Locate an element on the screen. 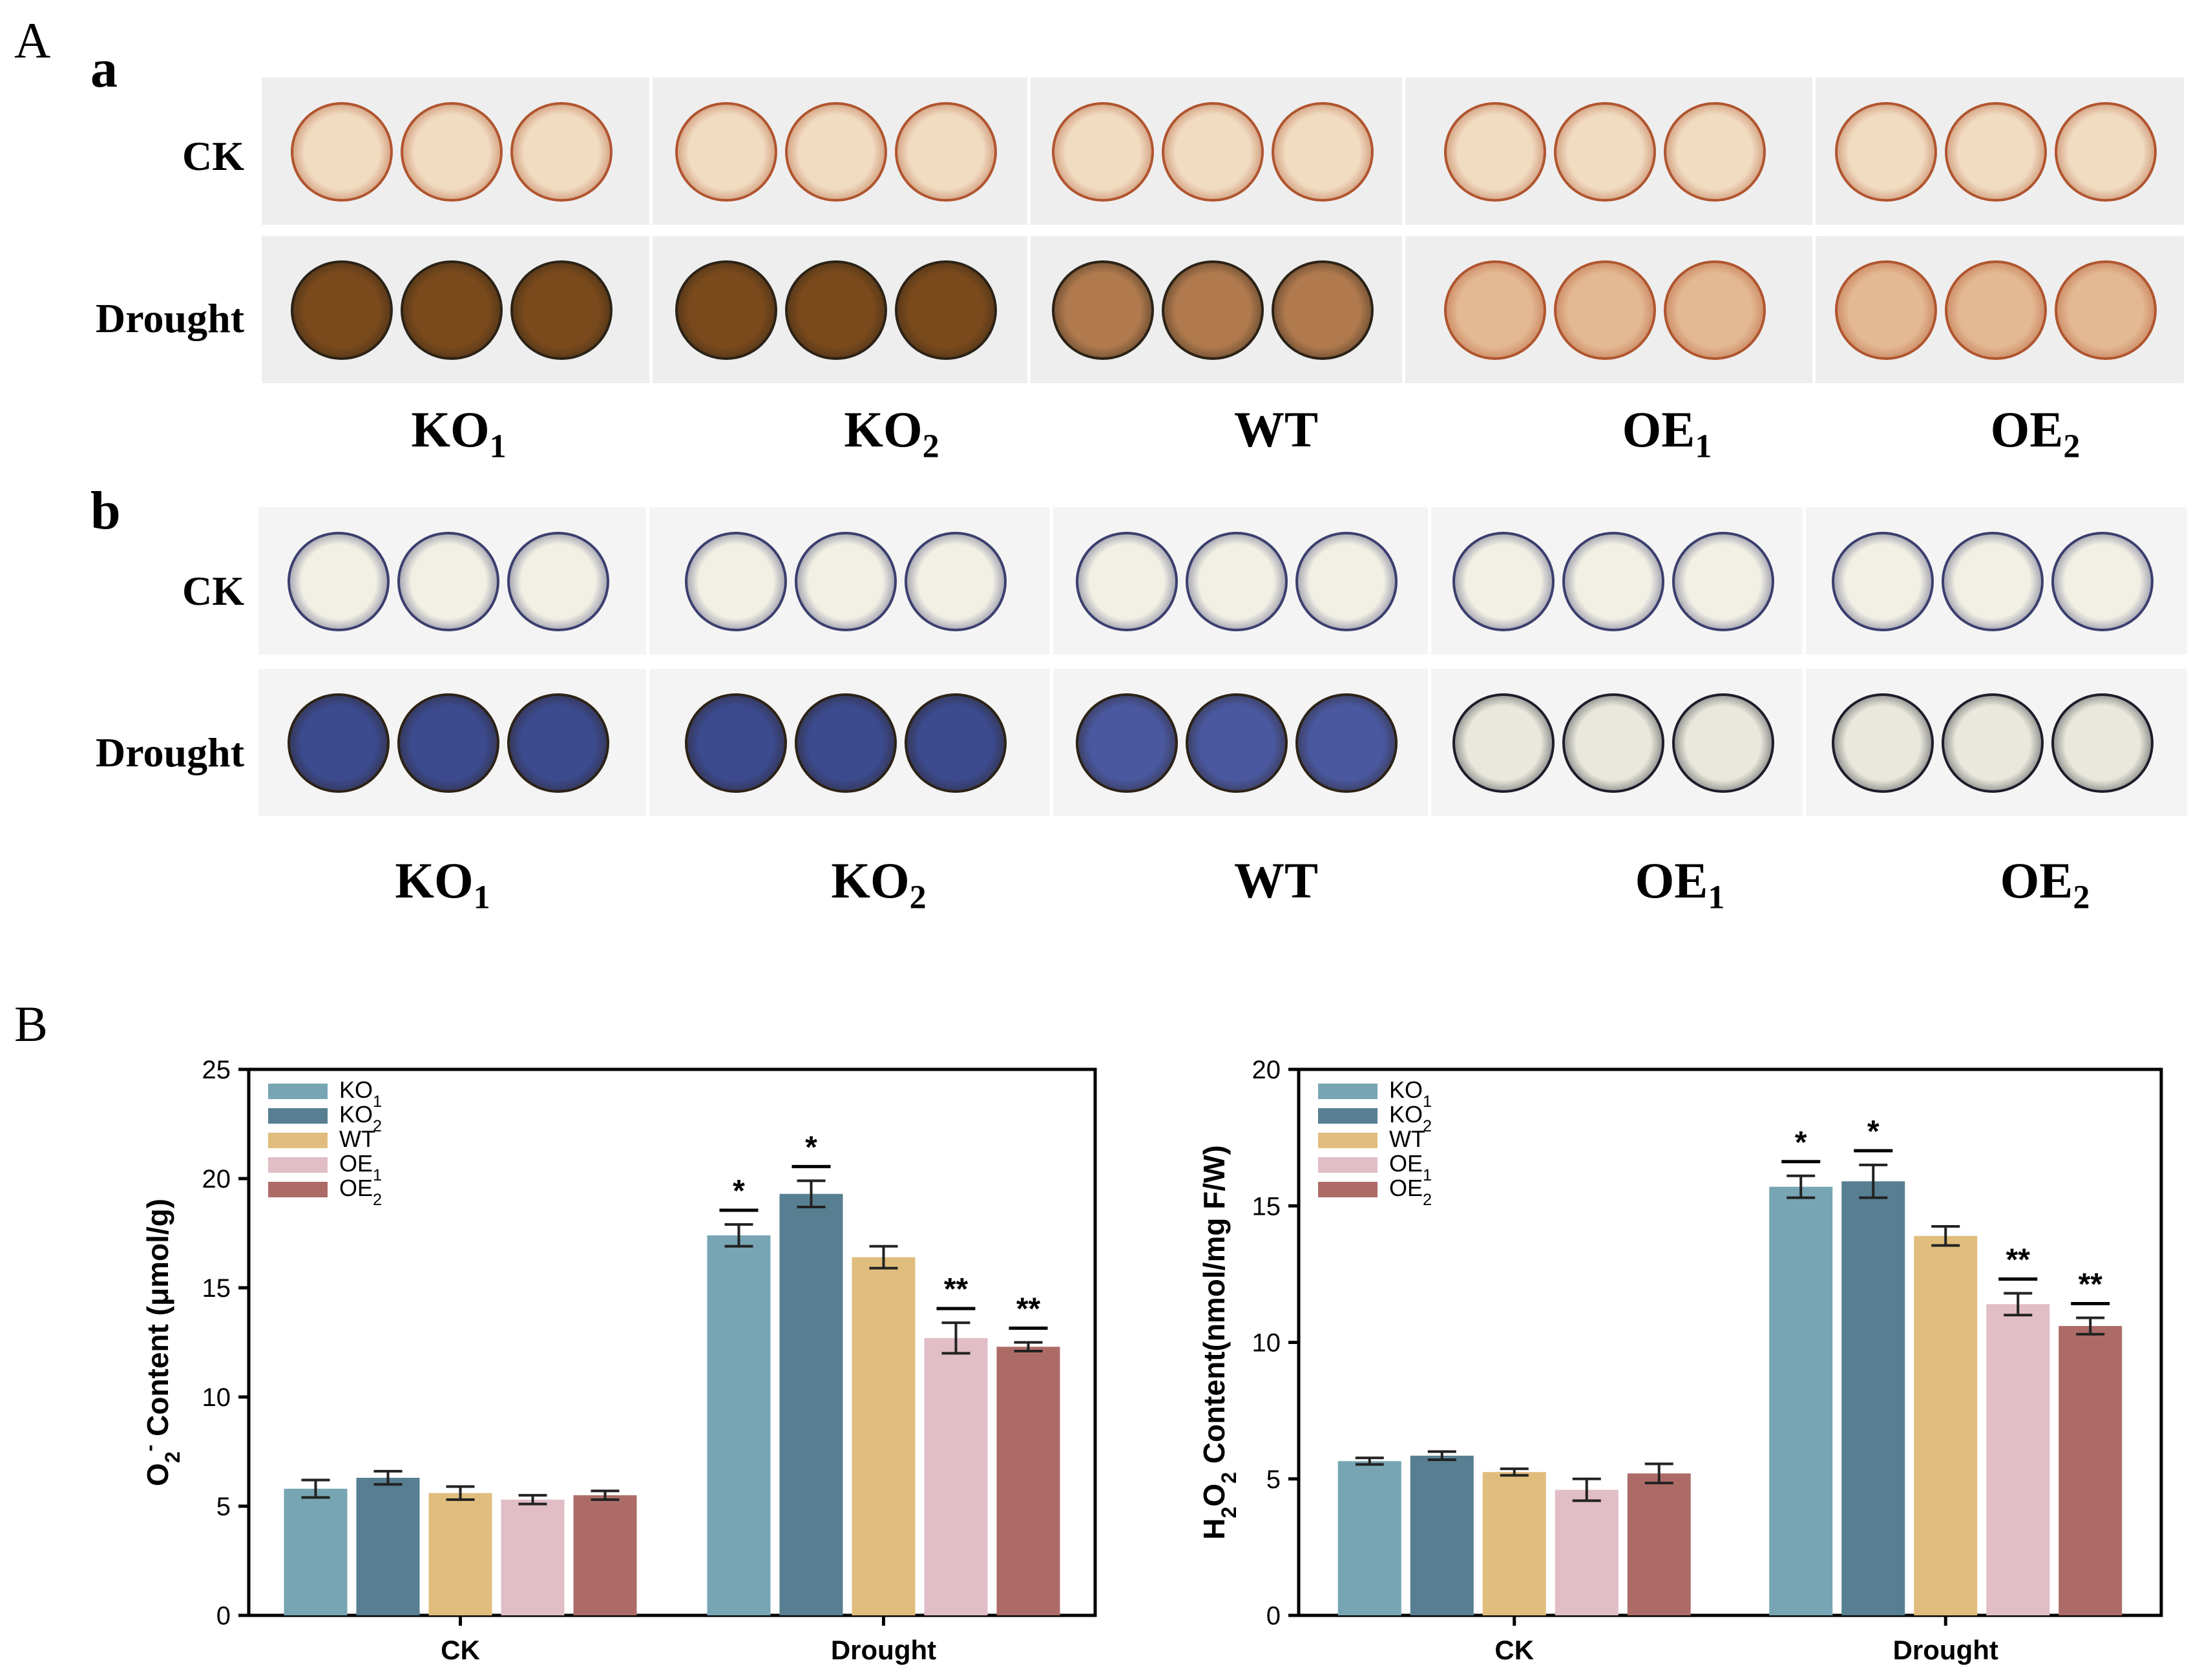 The image size is (2211, 1680). genotype-labels-a: KO1 KO2 WT OE1 OE2 is located at coordinates (1105, 433).